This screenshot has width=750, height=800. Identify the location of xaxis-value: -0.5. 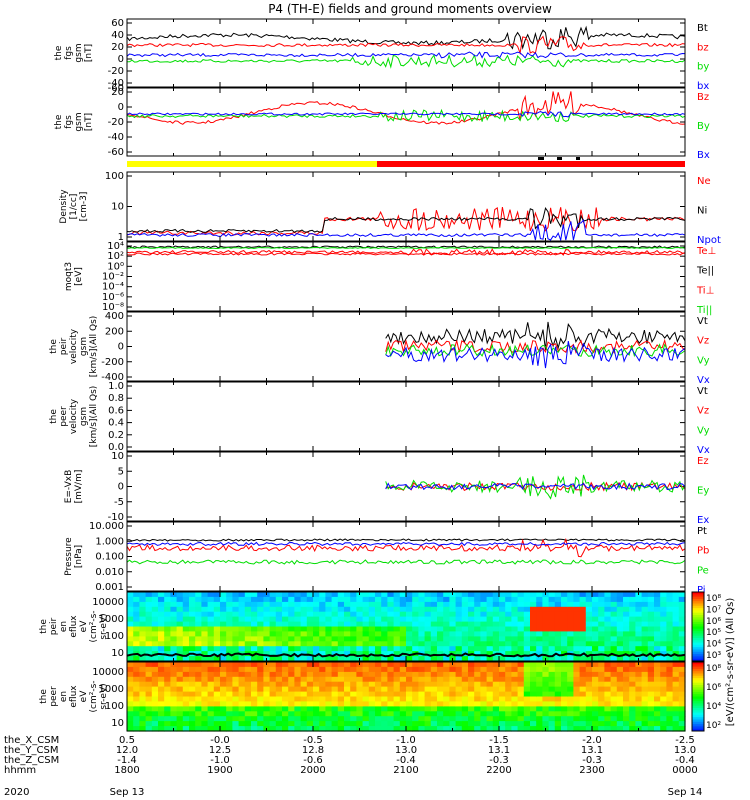
(313, 740).